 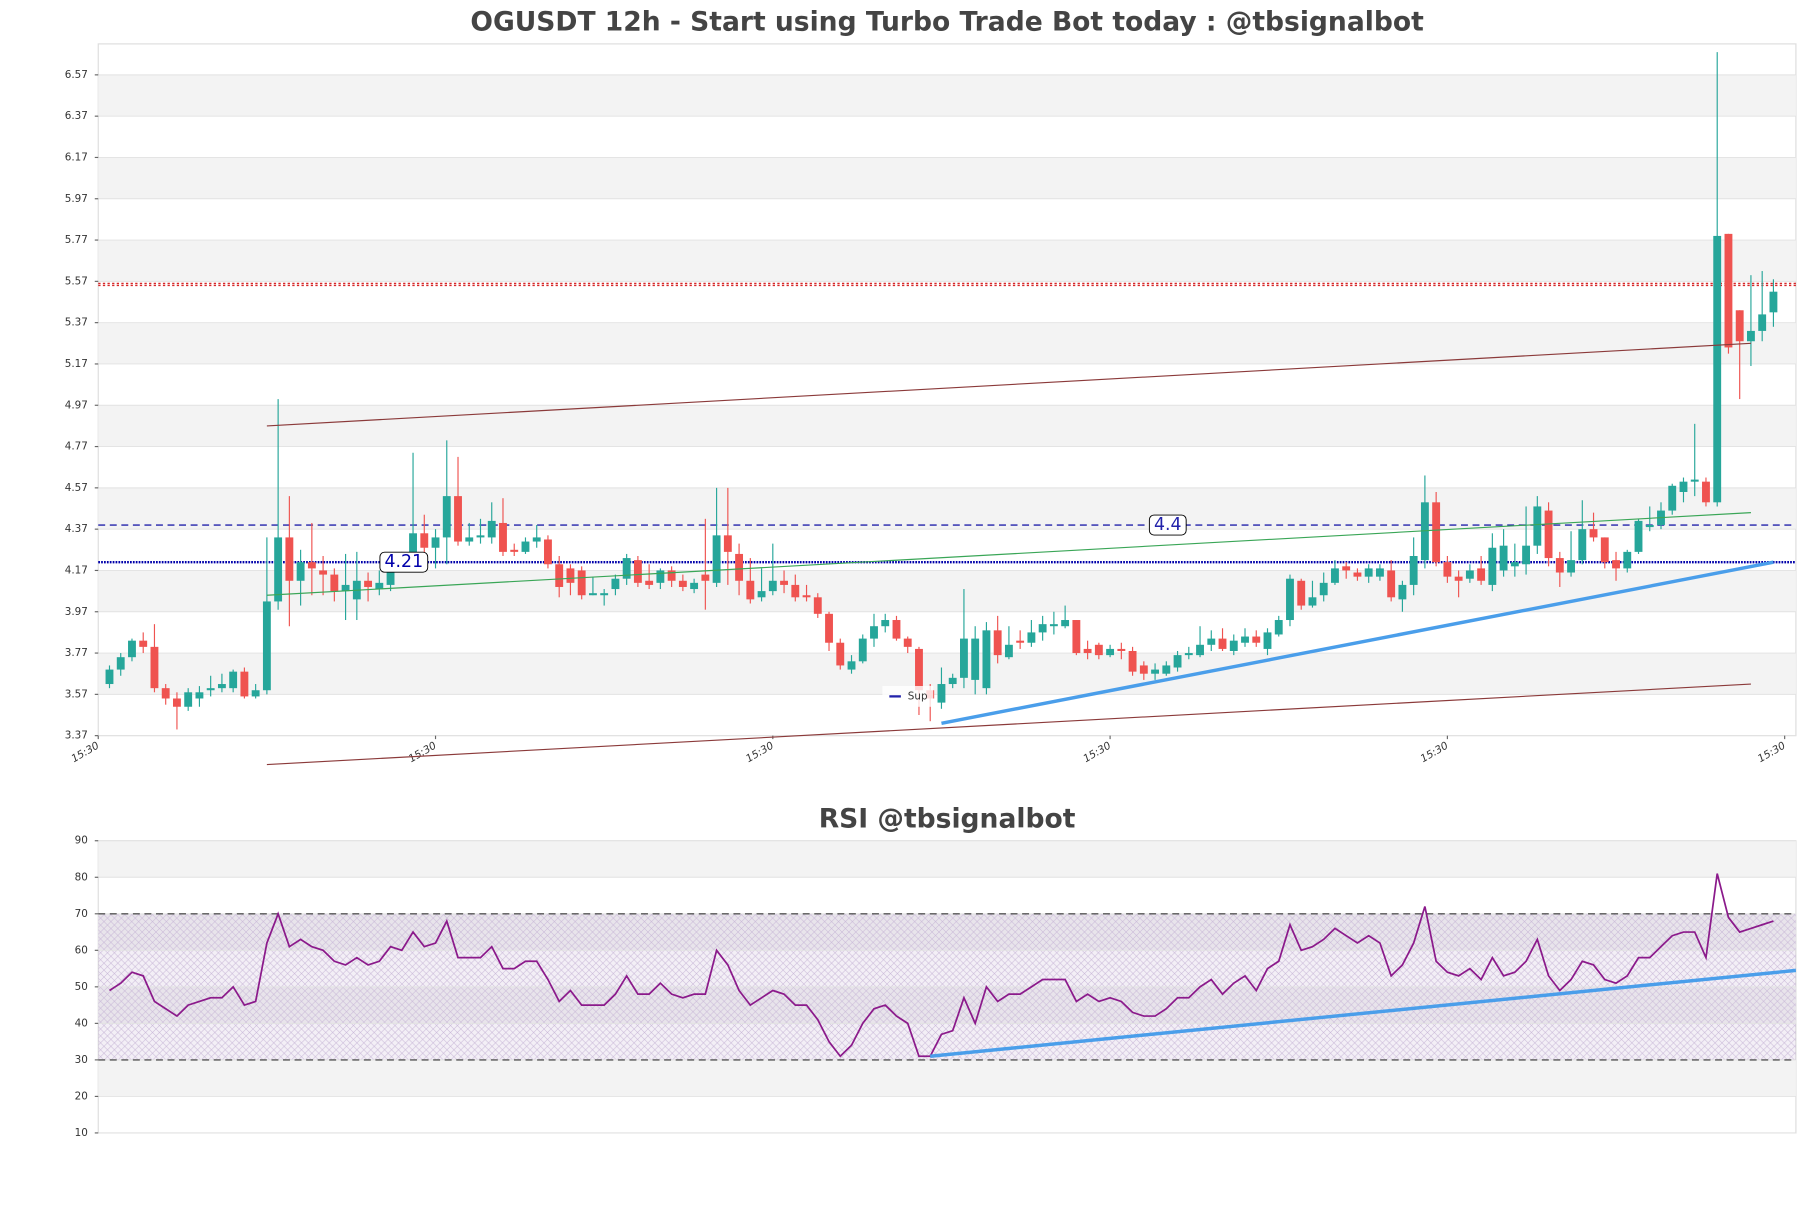 I want to click on y-tick-label: 3.77, so click(x=76, y=653).